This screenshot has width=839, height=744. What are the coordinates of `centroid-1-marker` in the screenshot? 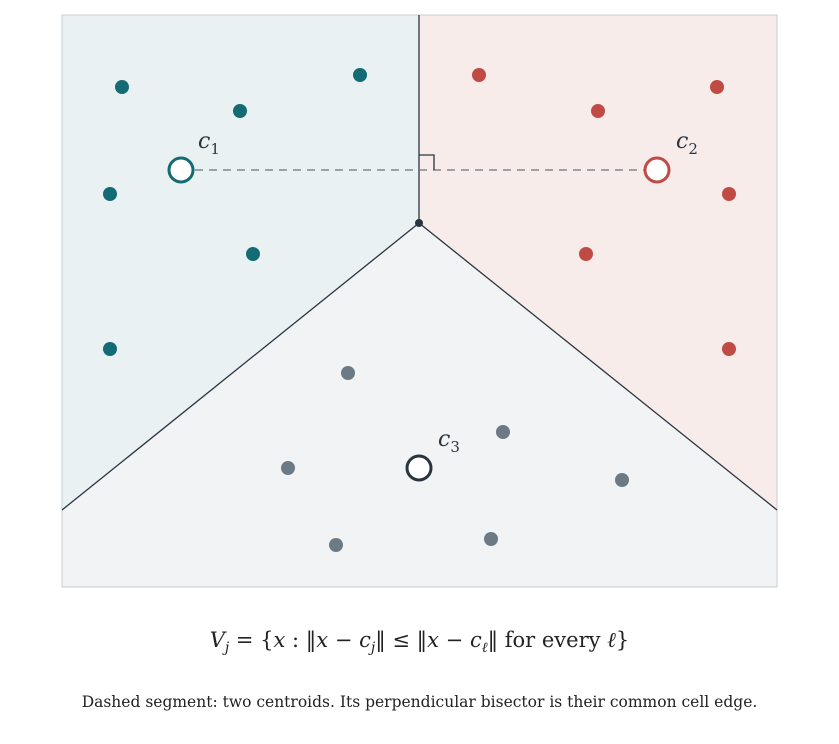 It's located at (181, 170).